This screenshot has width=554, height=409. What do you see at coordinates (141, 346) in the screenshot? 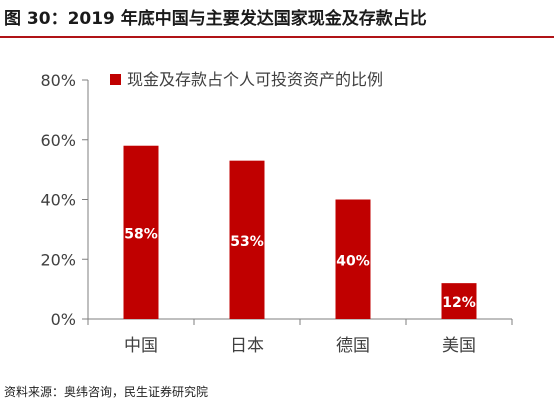
I see `x-tick-label: 中国` at bounding box center [141, 346].